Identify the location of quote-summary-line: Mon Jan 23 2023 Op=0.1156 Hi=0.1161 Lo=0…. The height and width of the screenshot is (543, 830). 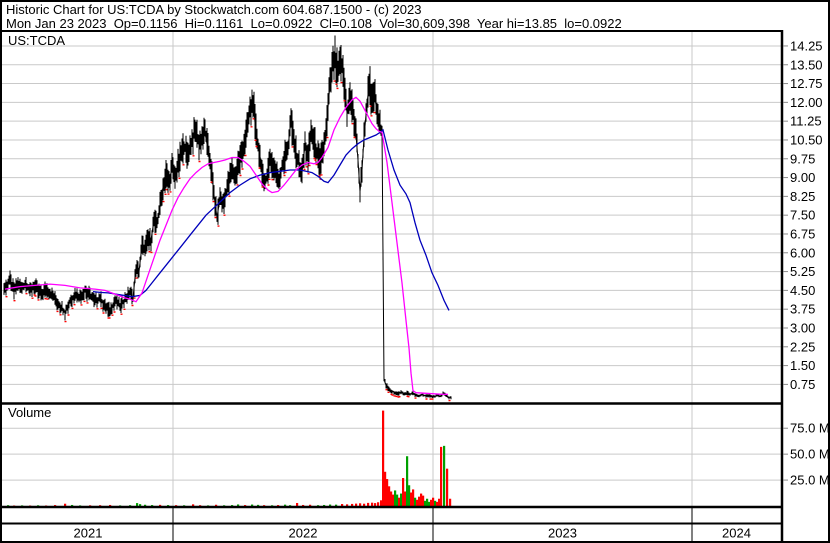
(314, 23).